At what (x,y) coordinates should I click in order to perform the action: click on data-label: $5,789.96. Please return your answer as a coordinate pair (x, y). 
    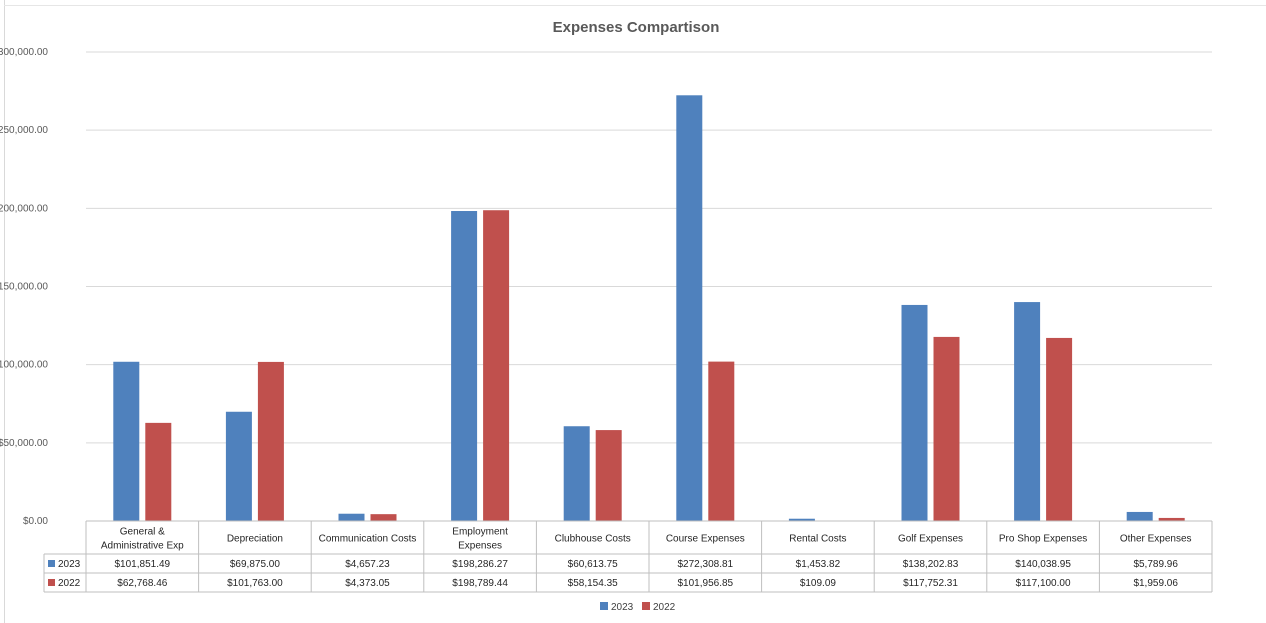
    Looking at the image, I should click on (1155, 564).